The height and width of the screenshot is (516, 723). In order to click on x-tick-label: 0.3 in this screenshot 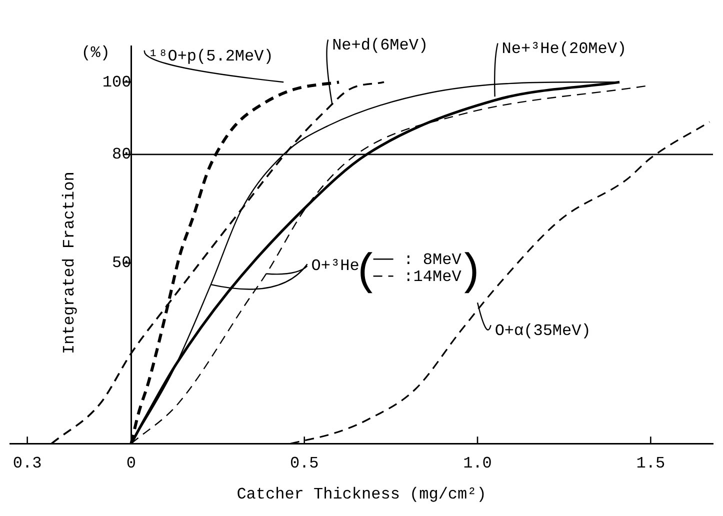, I will do `click(27, 463)`.